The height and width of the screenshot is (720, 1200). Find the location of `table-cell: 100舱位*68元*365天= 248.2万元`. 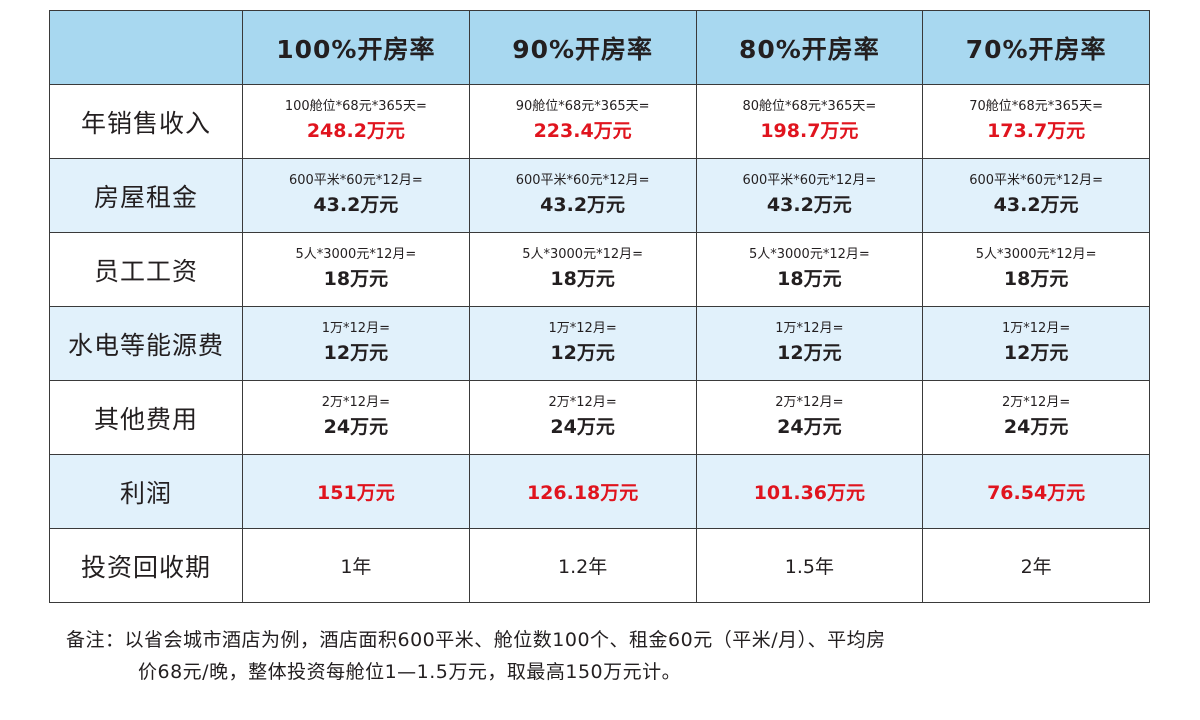

table-cell: 100舱位*68元*365天= 248.2万元 is located at coordinates (356, 121).